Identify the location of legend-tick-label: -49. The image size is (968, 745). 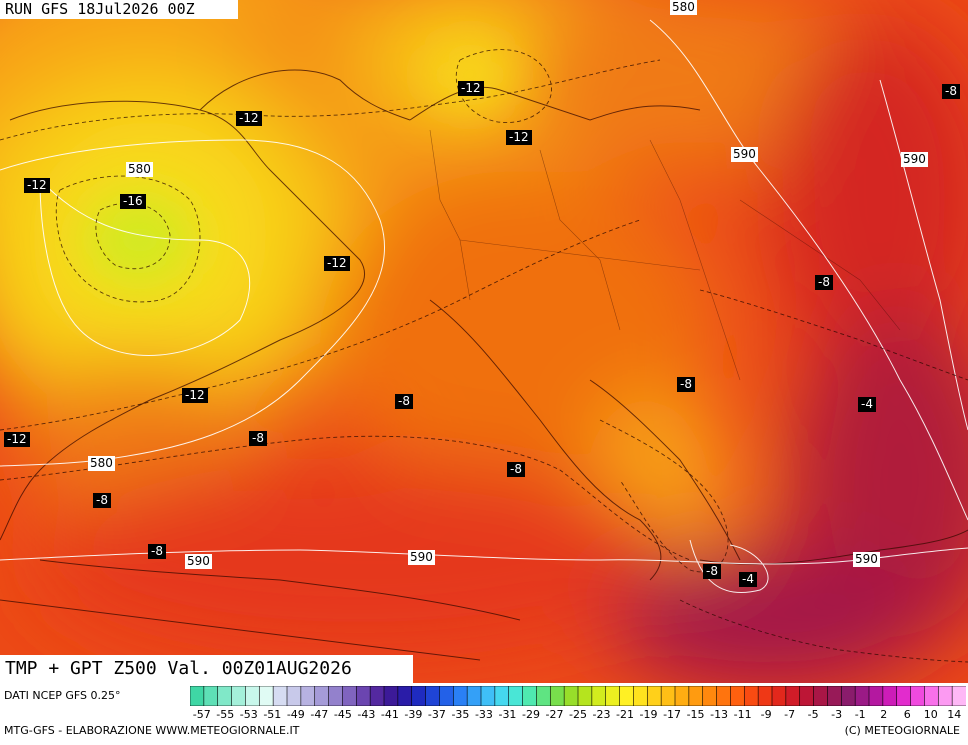
(295, 714).